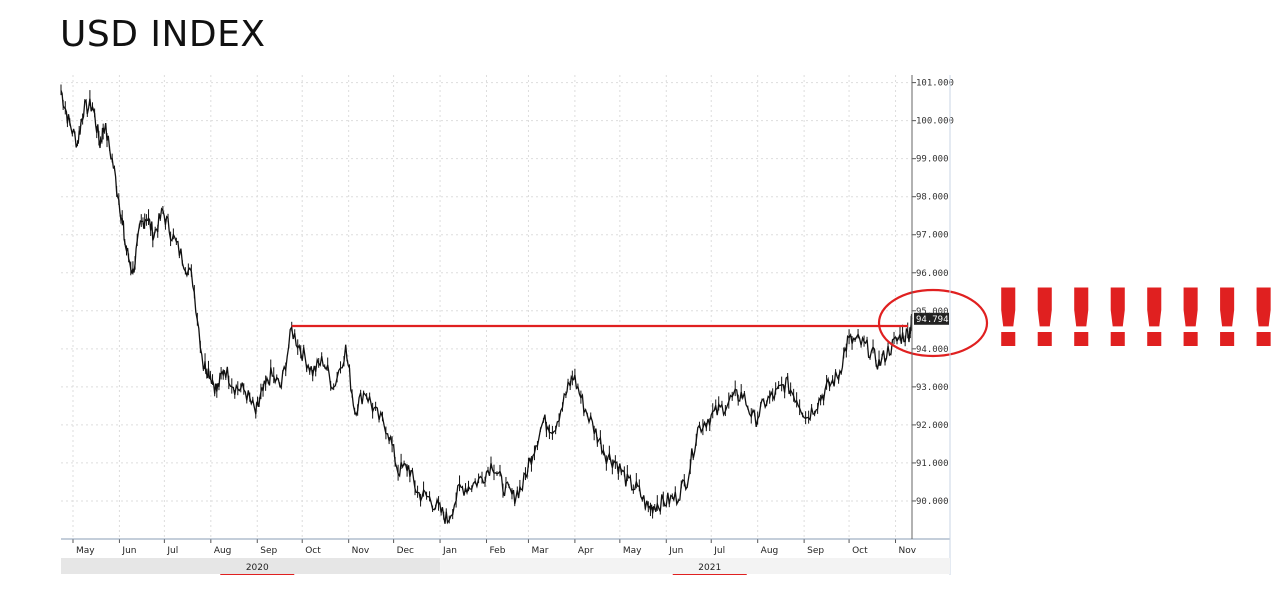  I want to click on y-tick-label: 90.000, so click(932, 502).